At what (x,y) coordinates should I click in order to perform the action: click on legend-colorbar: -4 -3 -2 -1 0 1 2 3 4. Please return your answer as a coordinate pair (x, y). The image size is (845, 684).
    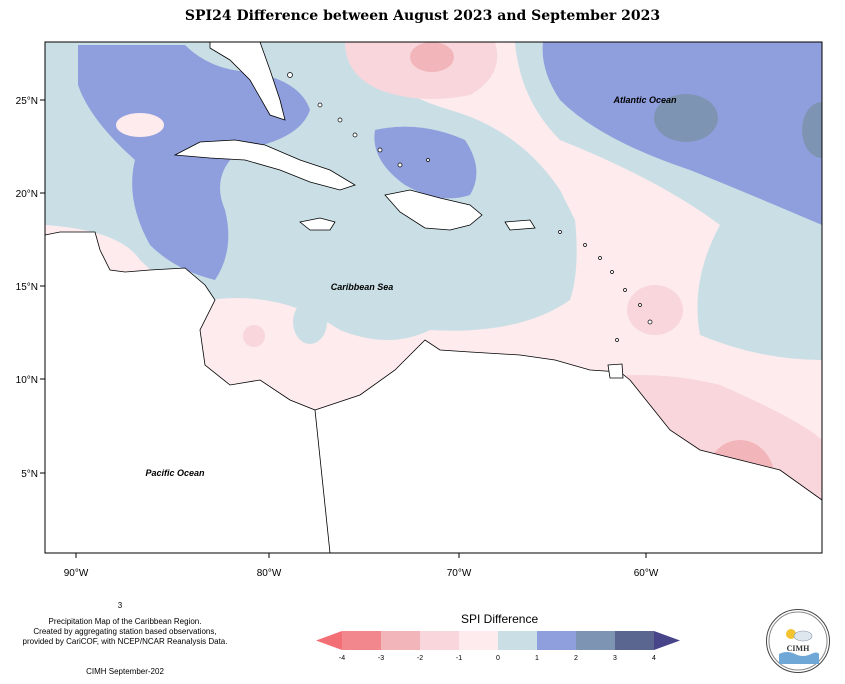
    Looking at the image, I should click on (498, 646).